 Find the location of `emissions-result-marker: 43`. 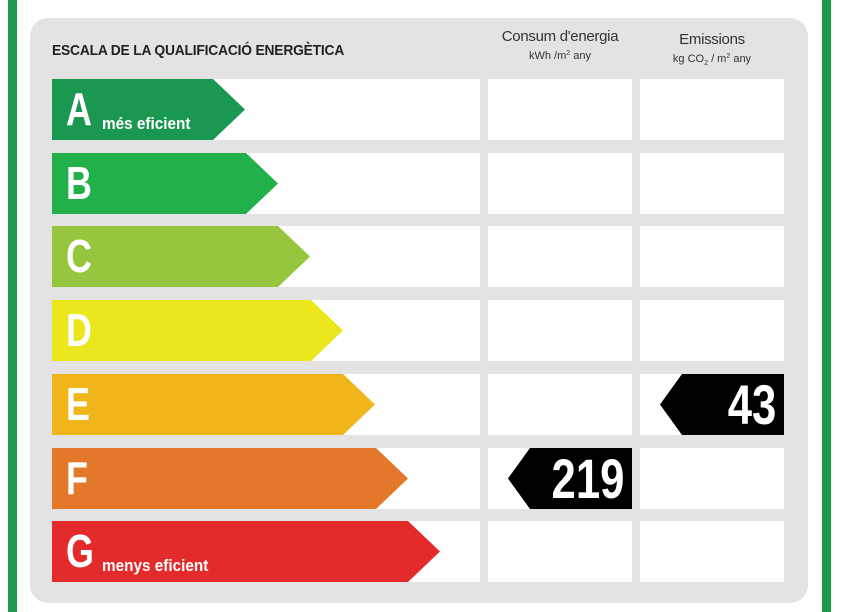

emissions-result-marker: 43 is located at coordinates (722, 404).